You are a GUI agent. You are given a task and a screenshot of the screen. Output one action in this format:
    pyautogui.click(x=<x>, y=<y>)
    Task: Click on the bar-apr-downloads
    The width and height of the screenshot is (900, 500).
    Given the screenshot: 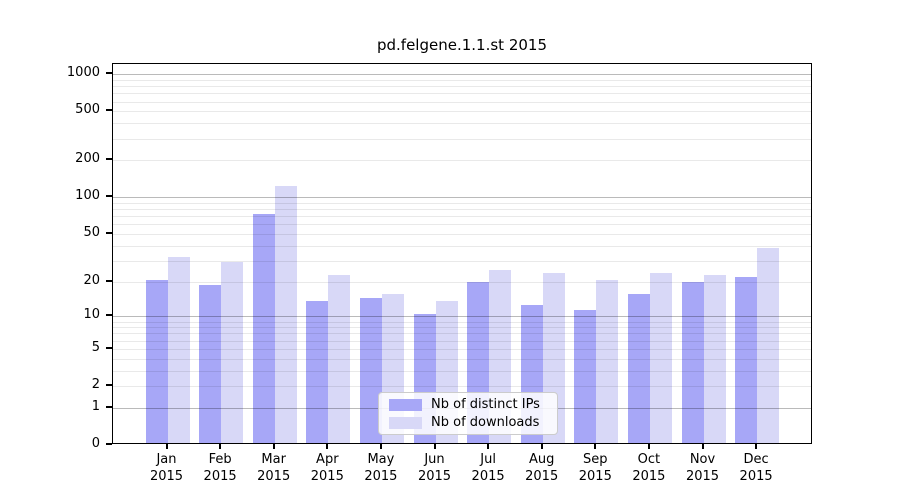 What is the action you would take?
    pyautogui.click(x=339, y=358)
    